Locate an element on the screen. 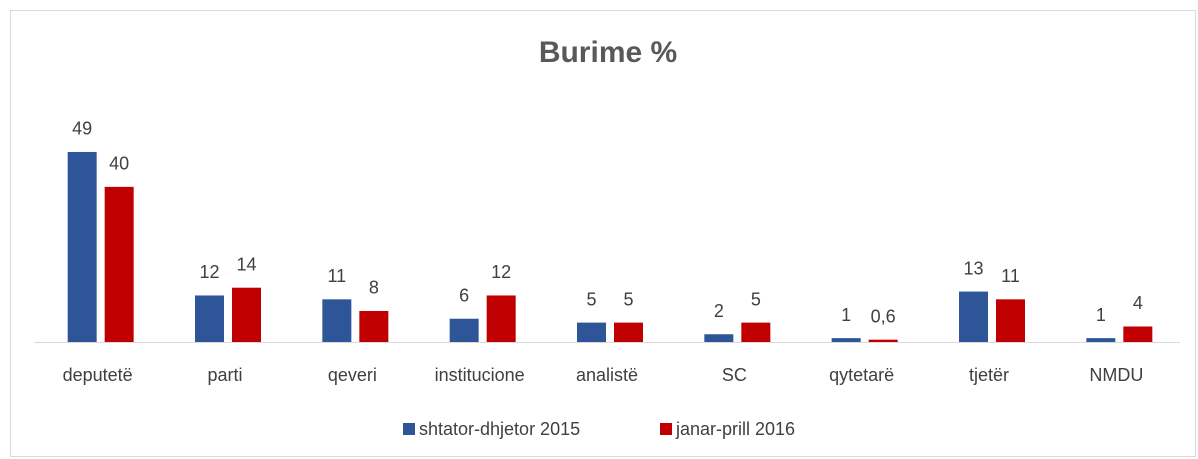 This screenshot has width=1198, height=459. data-label: 40 is located at coordinates (119, 164).